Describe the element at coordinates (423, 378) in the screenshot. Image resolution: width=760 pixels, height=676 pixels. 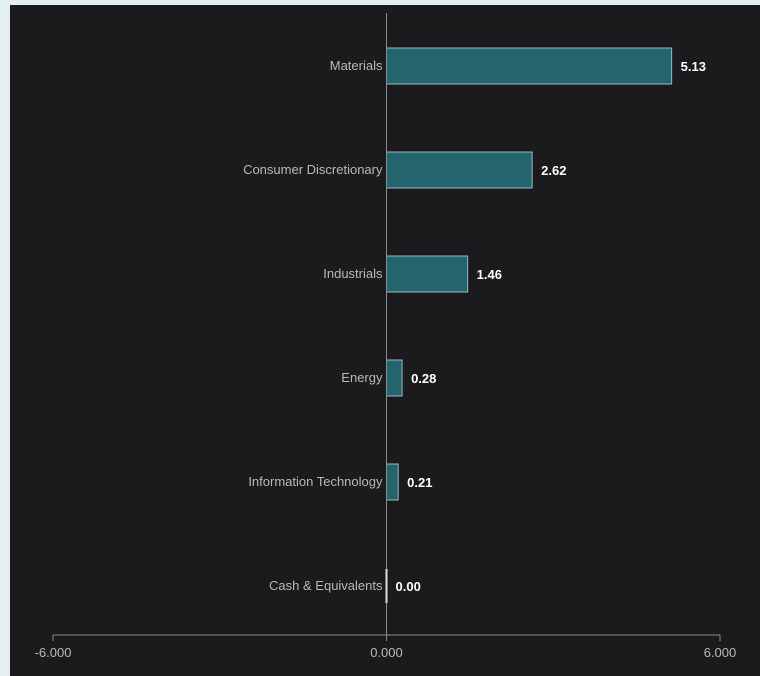
I see `data-label: 0.28` at that location.